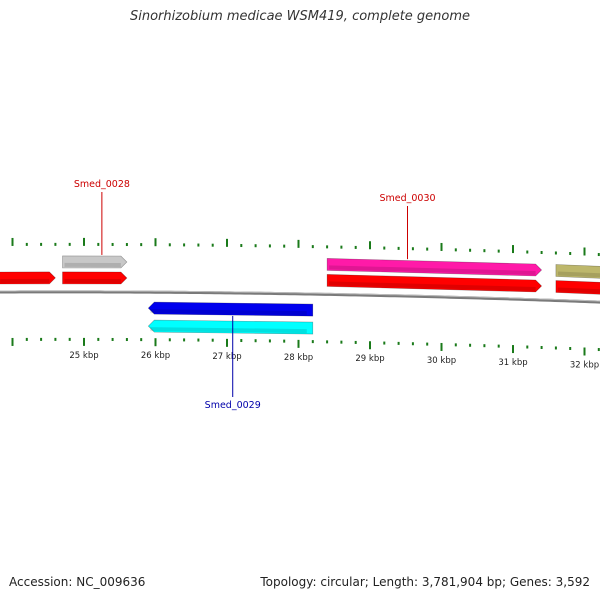 The image size is (600, 600). Describe the element at coordinates (155, 356) in the screenshot. I see `axis-tick-label: 26 kbp` at that location.